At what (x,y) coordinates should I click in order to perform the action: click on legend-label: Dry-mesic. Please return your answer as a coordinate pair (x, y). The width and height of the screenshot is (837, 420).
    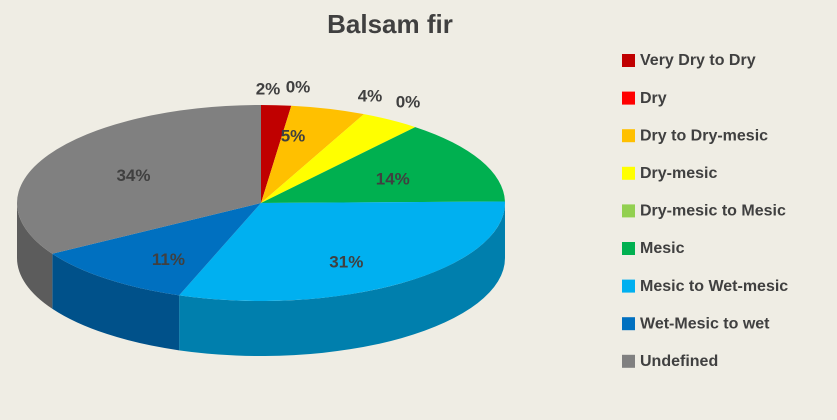
    Looking at the image, I should click on (678, 173).